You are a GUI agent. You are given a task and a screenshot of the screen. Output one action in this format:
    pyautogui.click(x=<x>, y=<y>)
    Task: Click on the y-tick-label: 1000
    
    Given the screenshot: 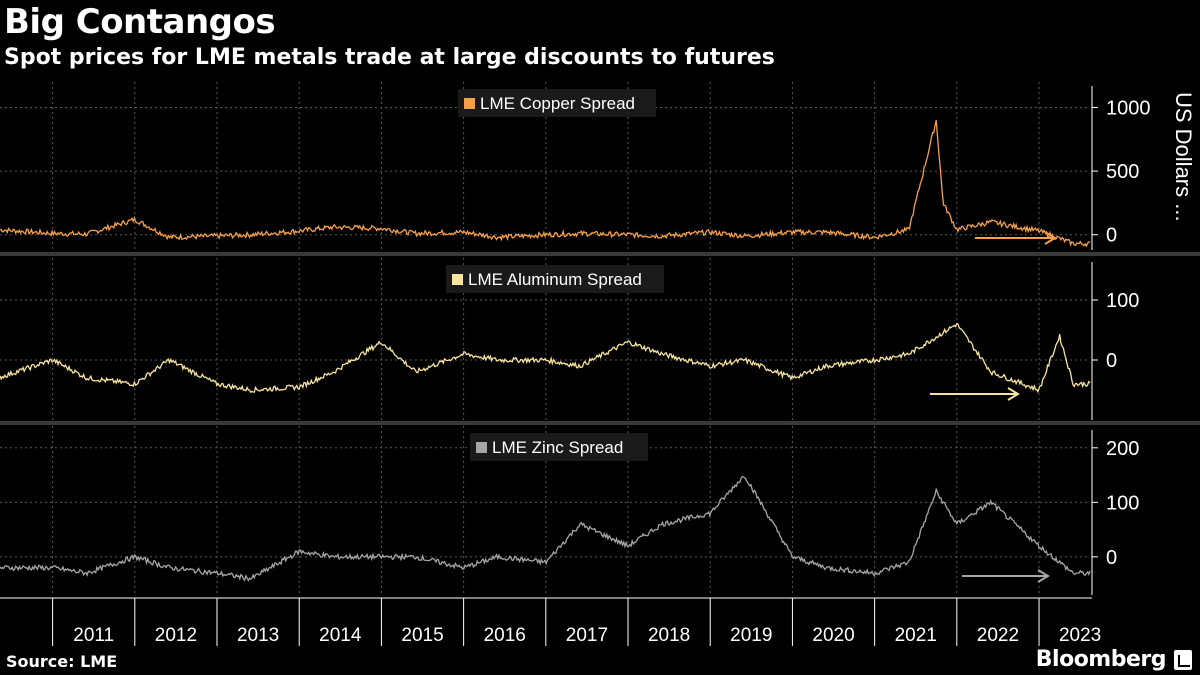 What is the action you would take?
    pyautogui.click(x=1128, y=108)
    